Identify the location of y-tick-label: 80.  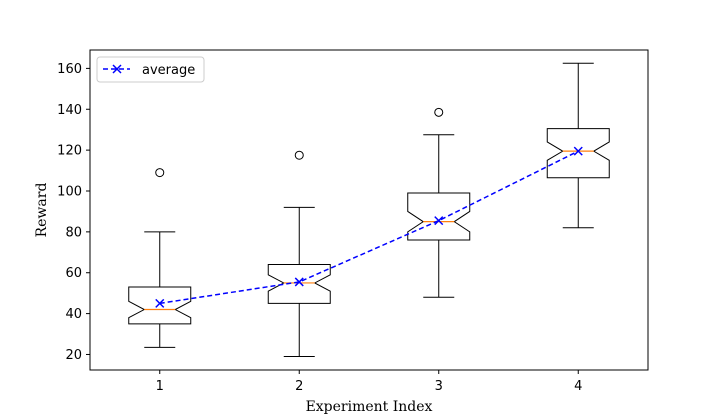
(73, 232).